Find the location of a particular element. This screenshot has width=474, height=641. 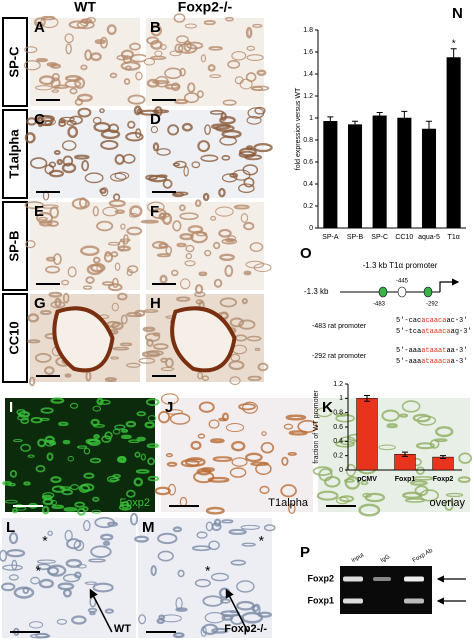

arrow is located at coordinates (101, 610).